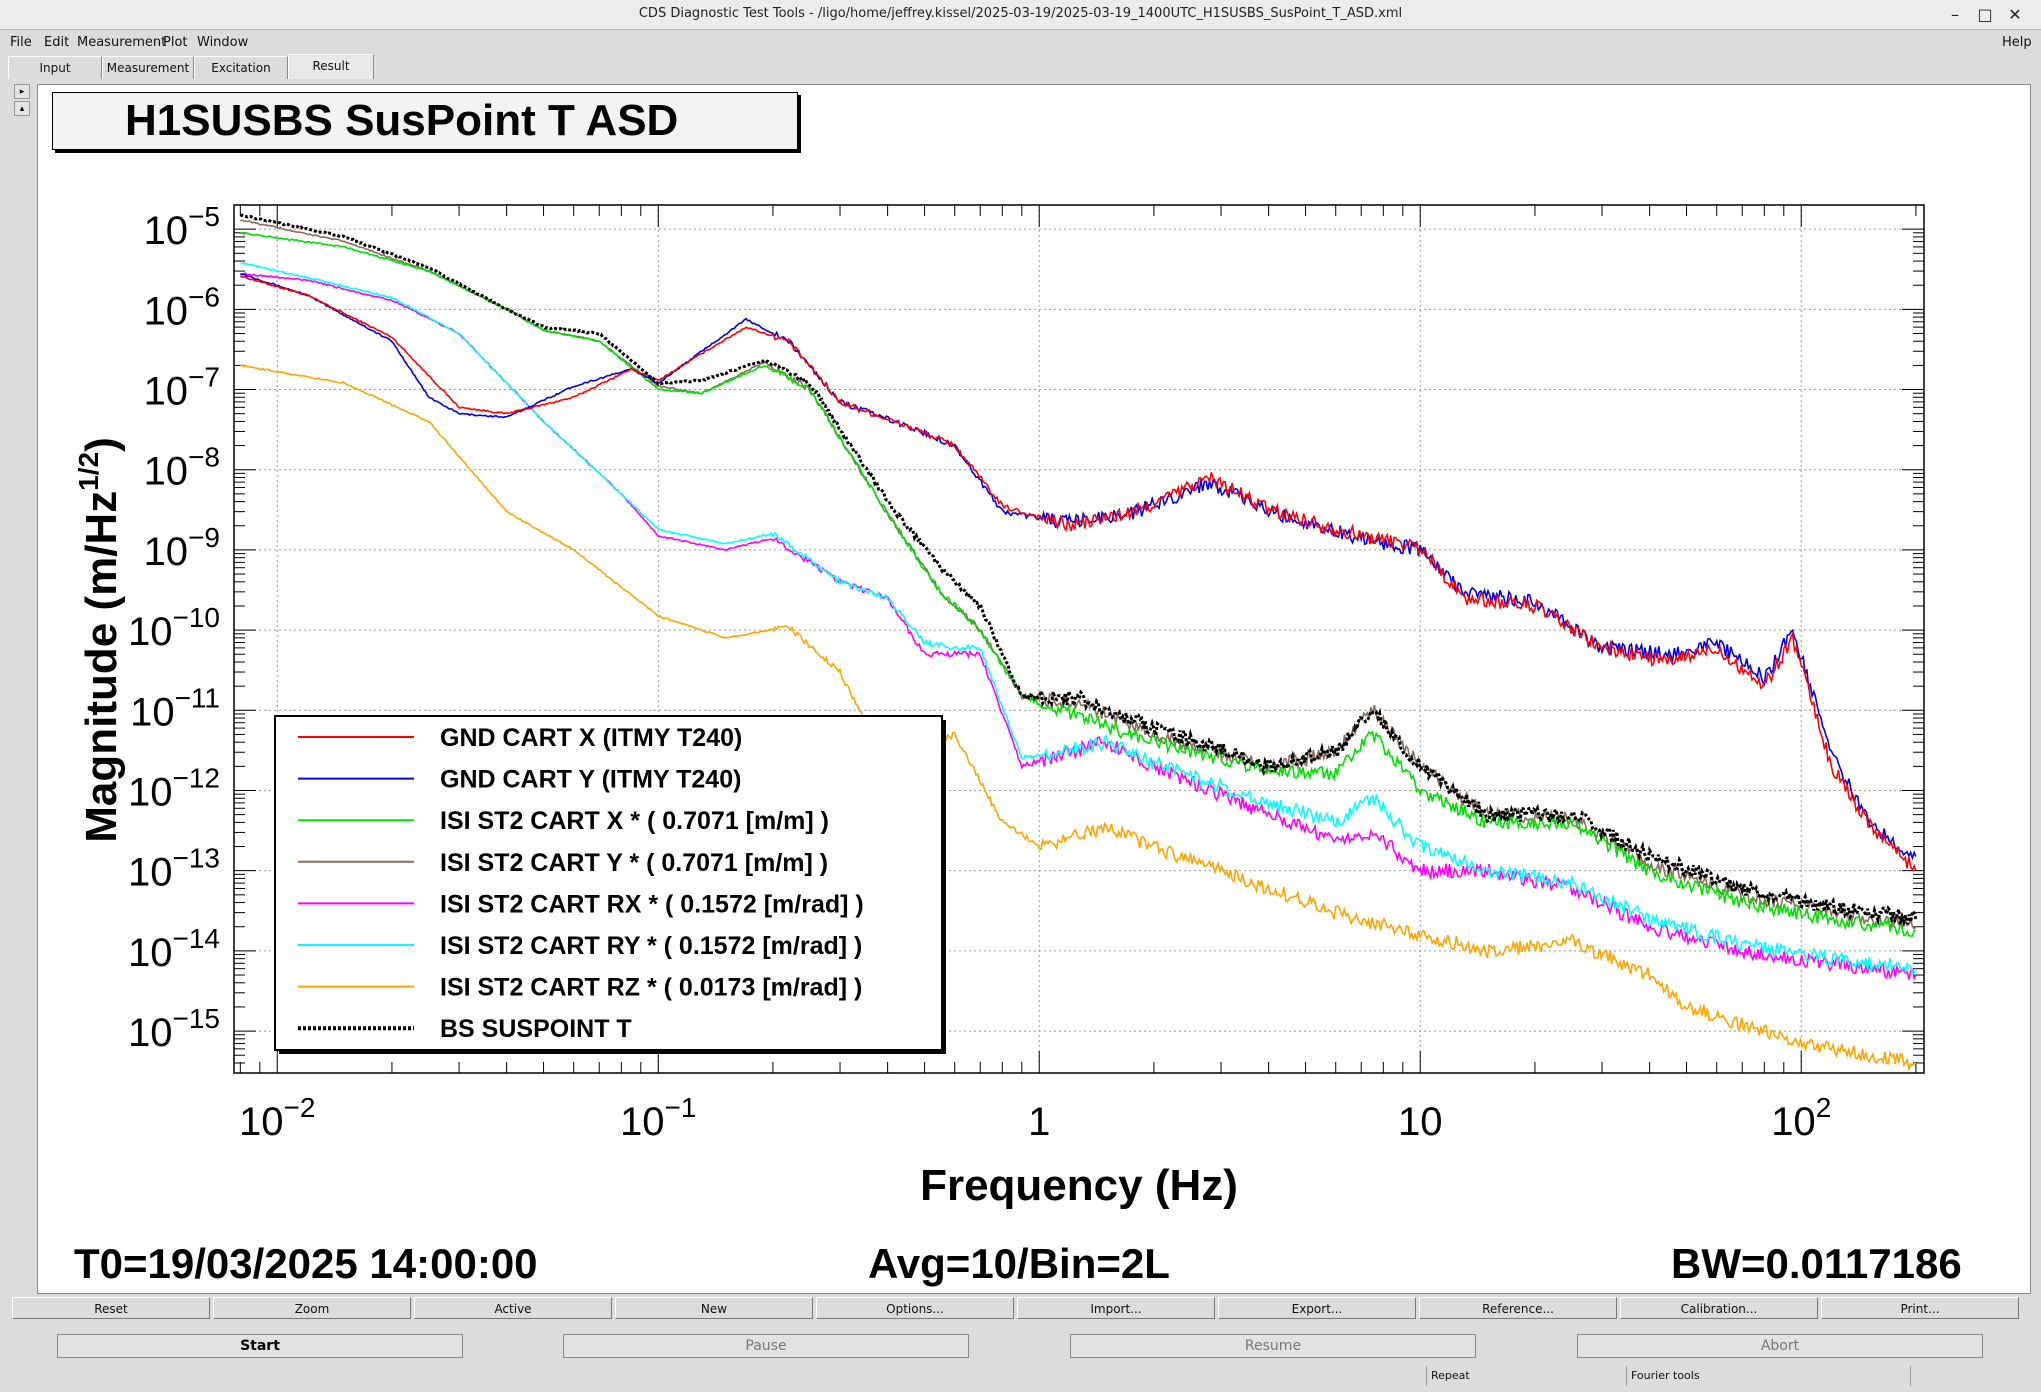 Image resolution: width=2041 pixels, height=1392 pixels. I want to click on status-repeat: Repeat, so click(1526, 1376).